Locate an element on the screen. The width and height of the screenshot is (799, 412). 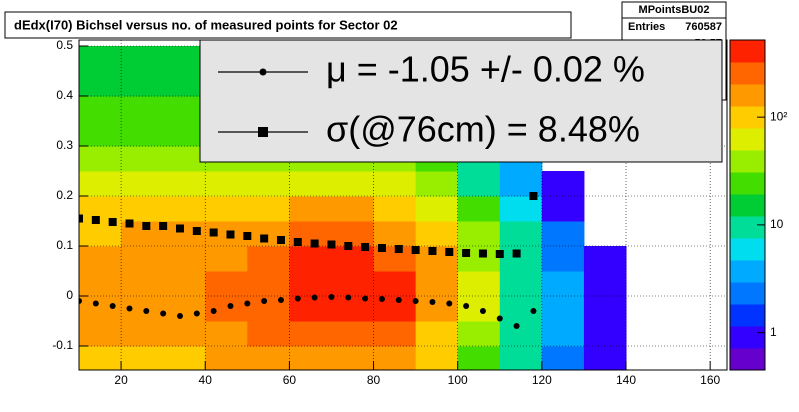
y-tick-label: 0.1 is located at coordinates (64, 245).